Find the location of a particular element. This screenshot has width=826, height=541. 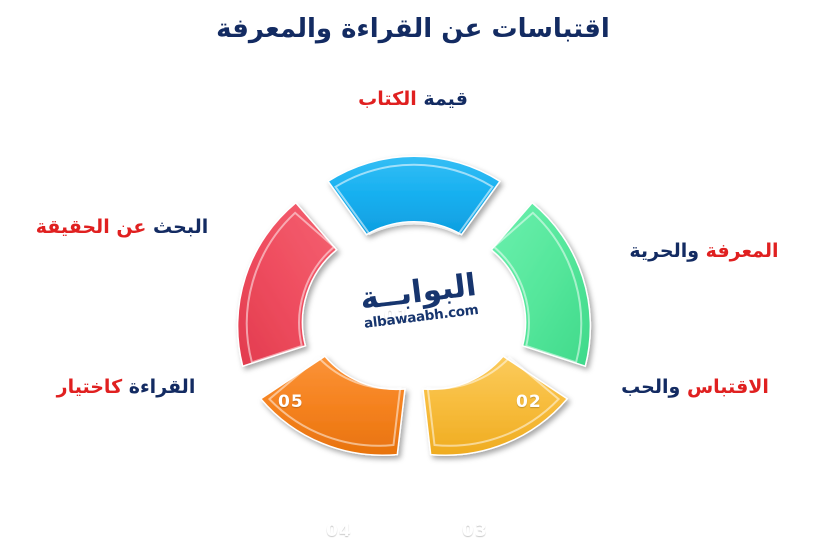

label-01-part-b: الكتاب is located at coordinates (387, 99).